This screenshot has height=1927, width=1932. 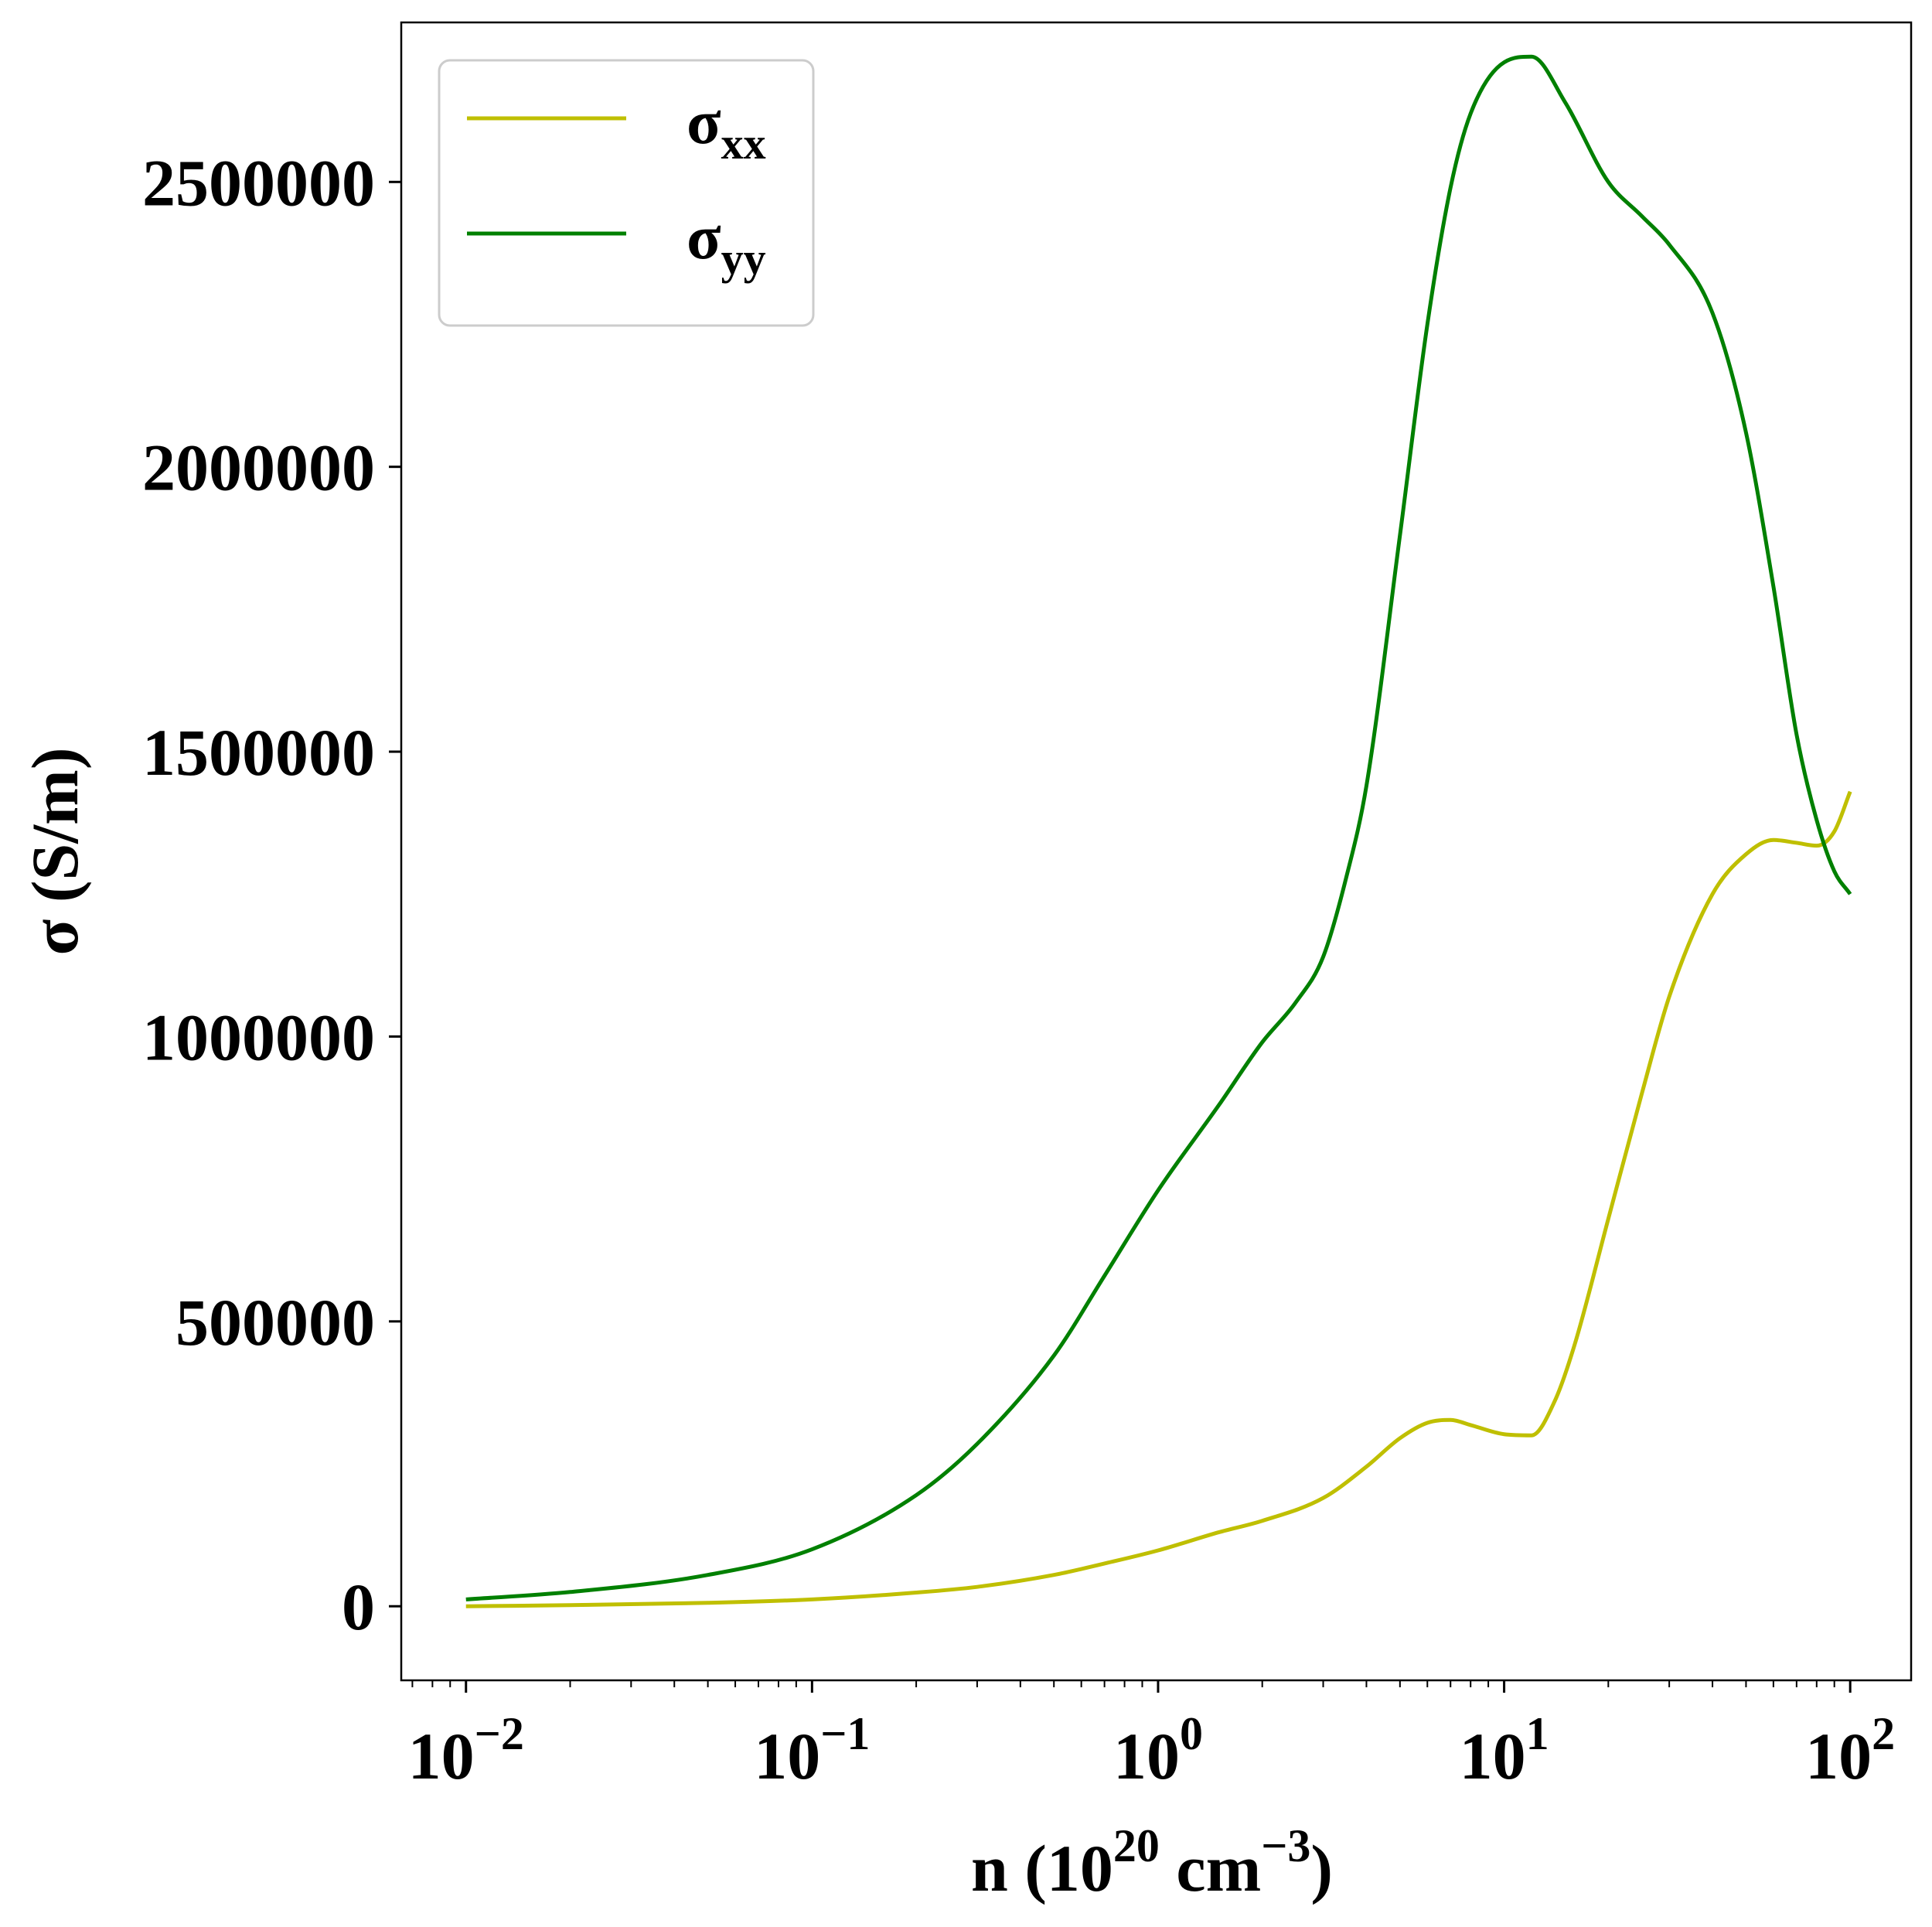 What do you see at coordinates (275, 1322) in the screenshot?
I see `y-tick-label: 500000` at bounding box center [275, 1322].